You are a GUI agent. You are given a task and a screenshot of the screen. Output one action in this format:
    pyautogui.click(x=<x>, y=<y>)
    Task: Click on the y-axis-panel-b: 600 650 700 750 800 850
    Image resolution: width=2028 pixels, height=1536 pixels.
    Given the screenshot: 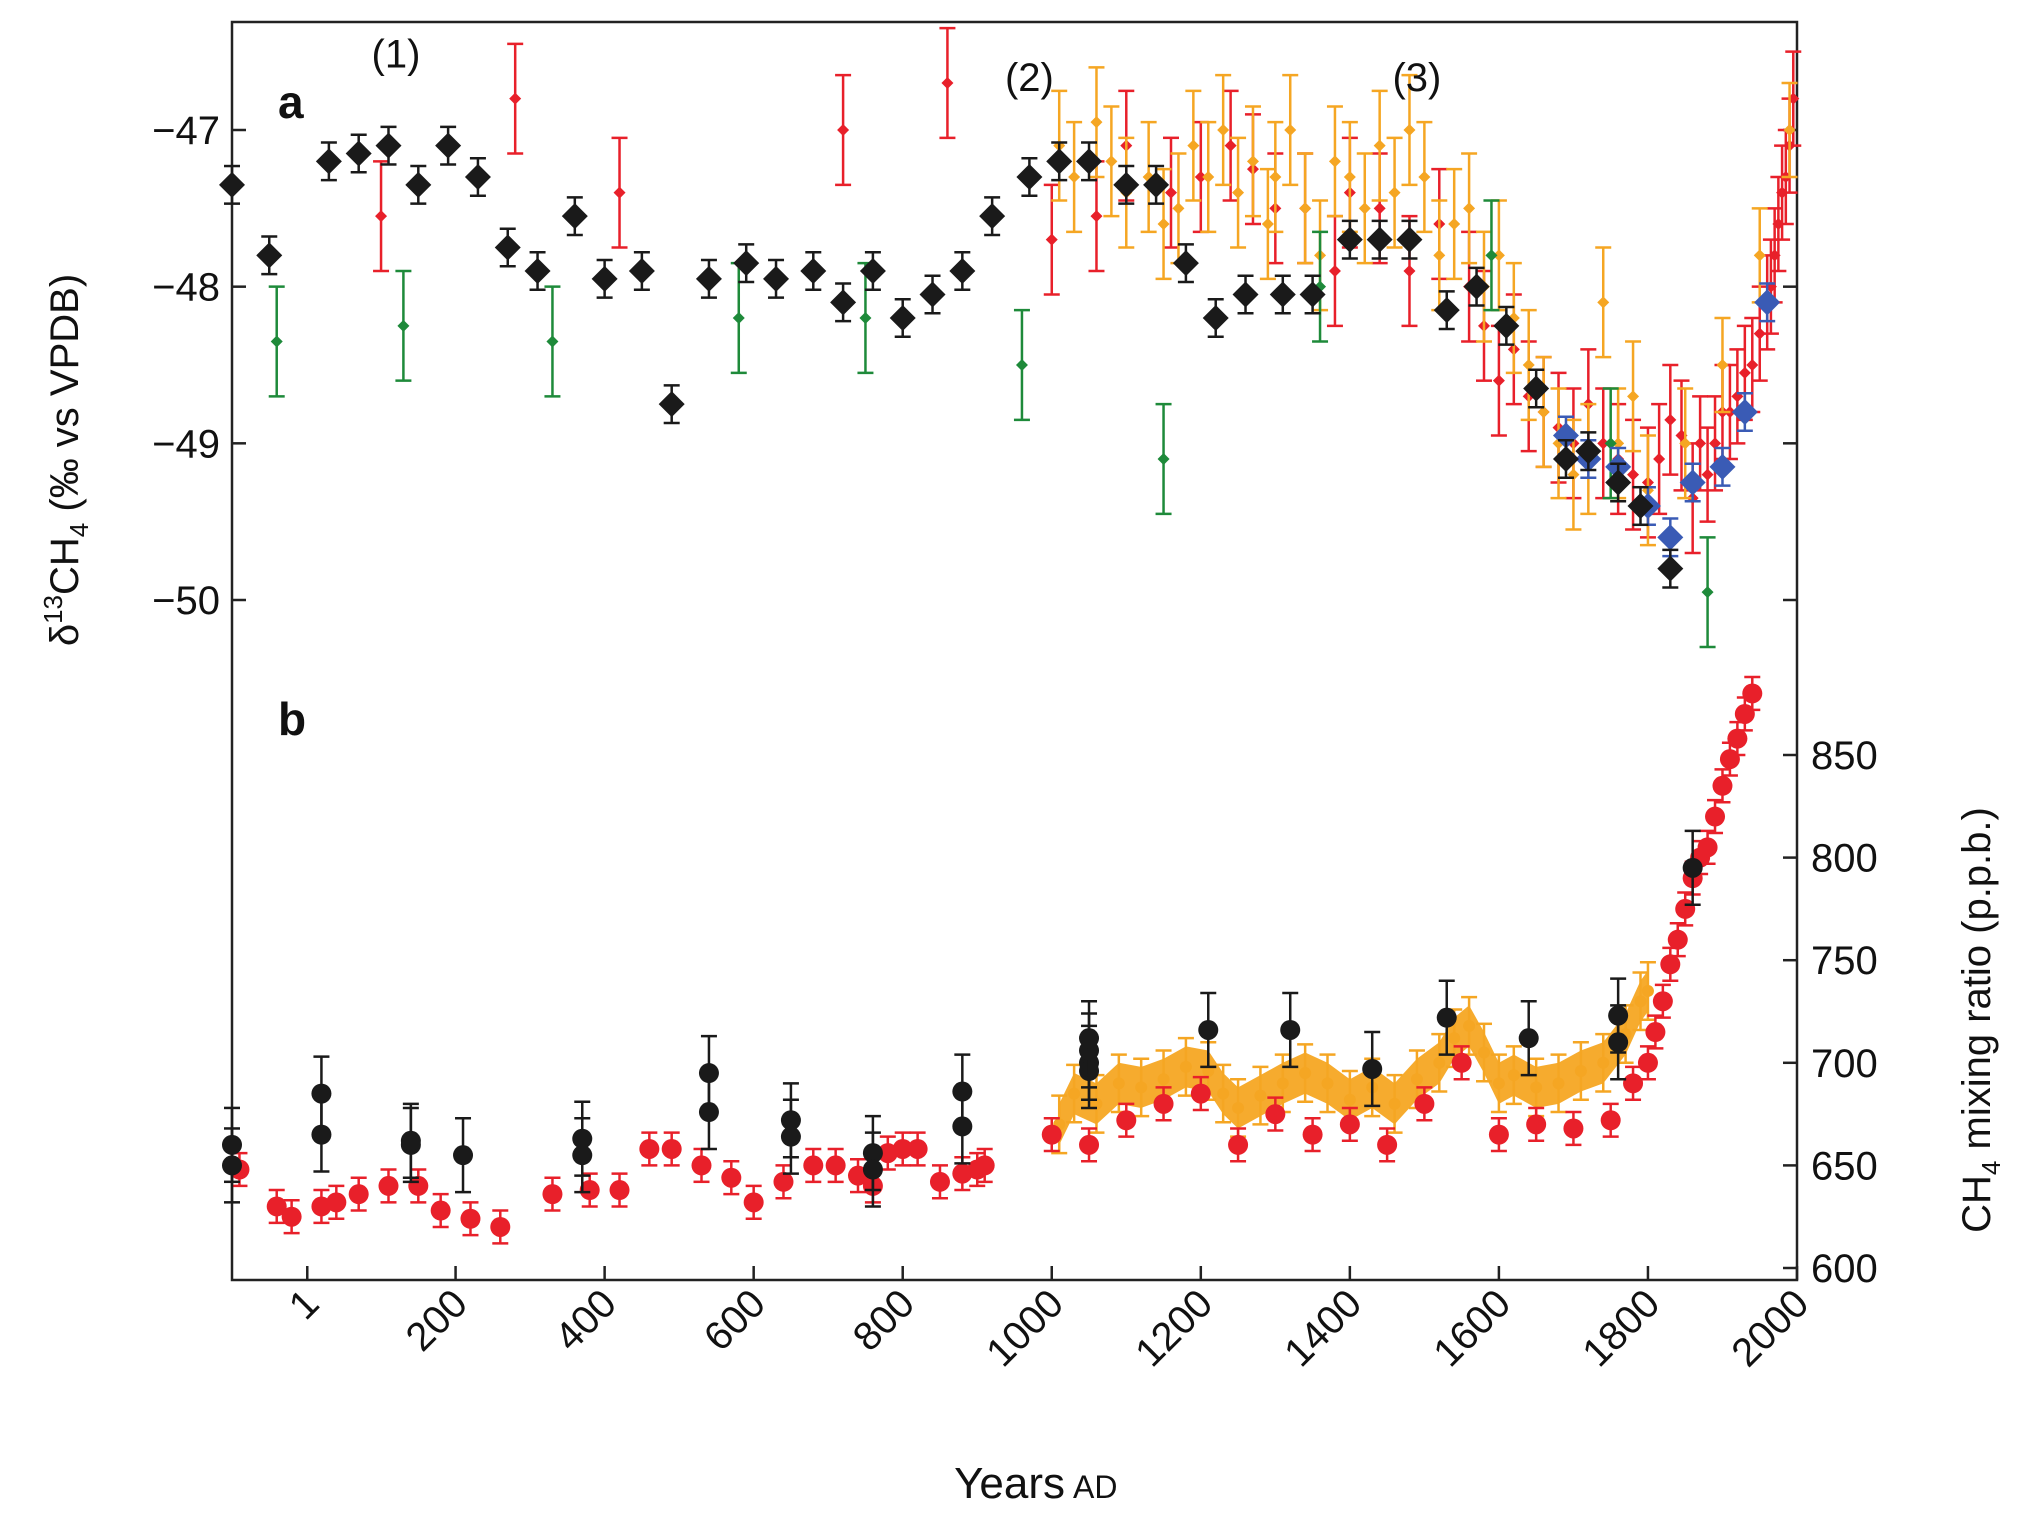 What is the action you would take?
    pyautogui.click(x=1830, y=1012)
    